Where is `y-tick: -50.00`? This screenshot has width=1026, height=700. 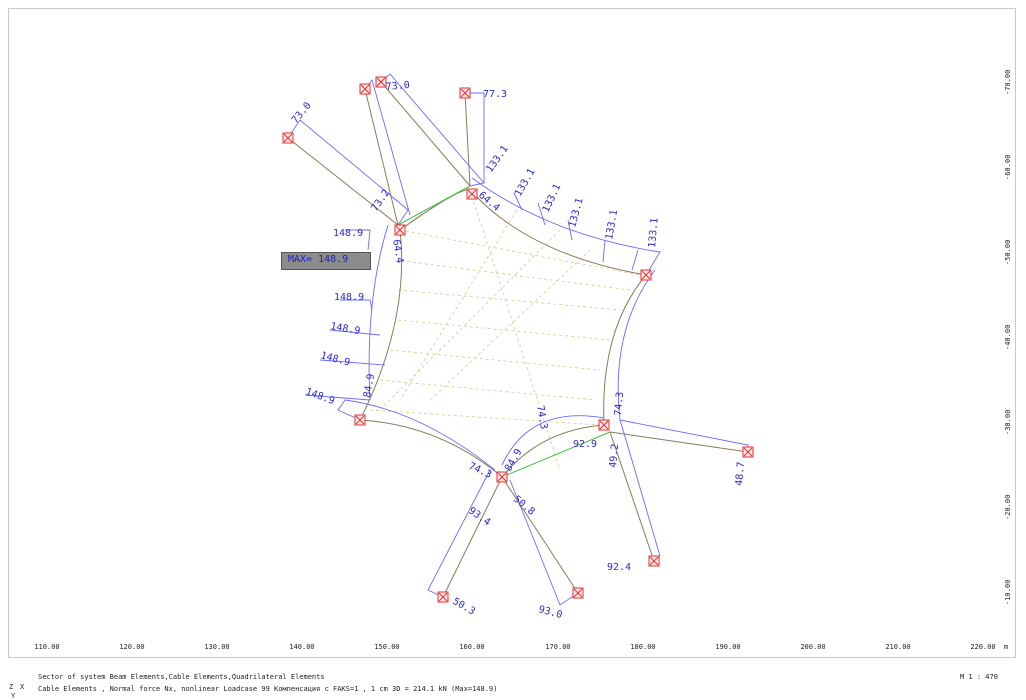 y-tick: -50.00 is located at coordinates (1008, 252).